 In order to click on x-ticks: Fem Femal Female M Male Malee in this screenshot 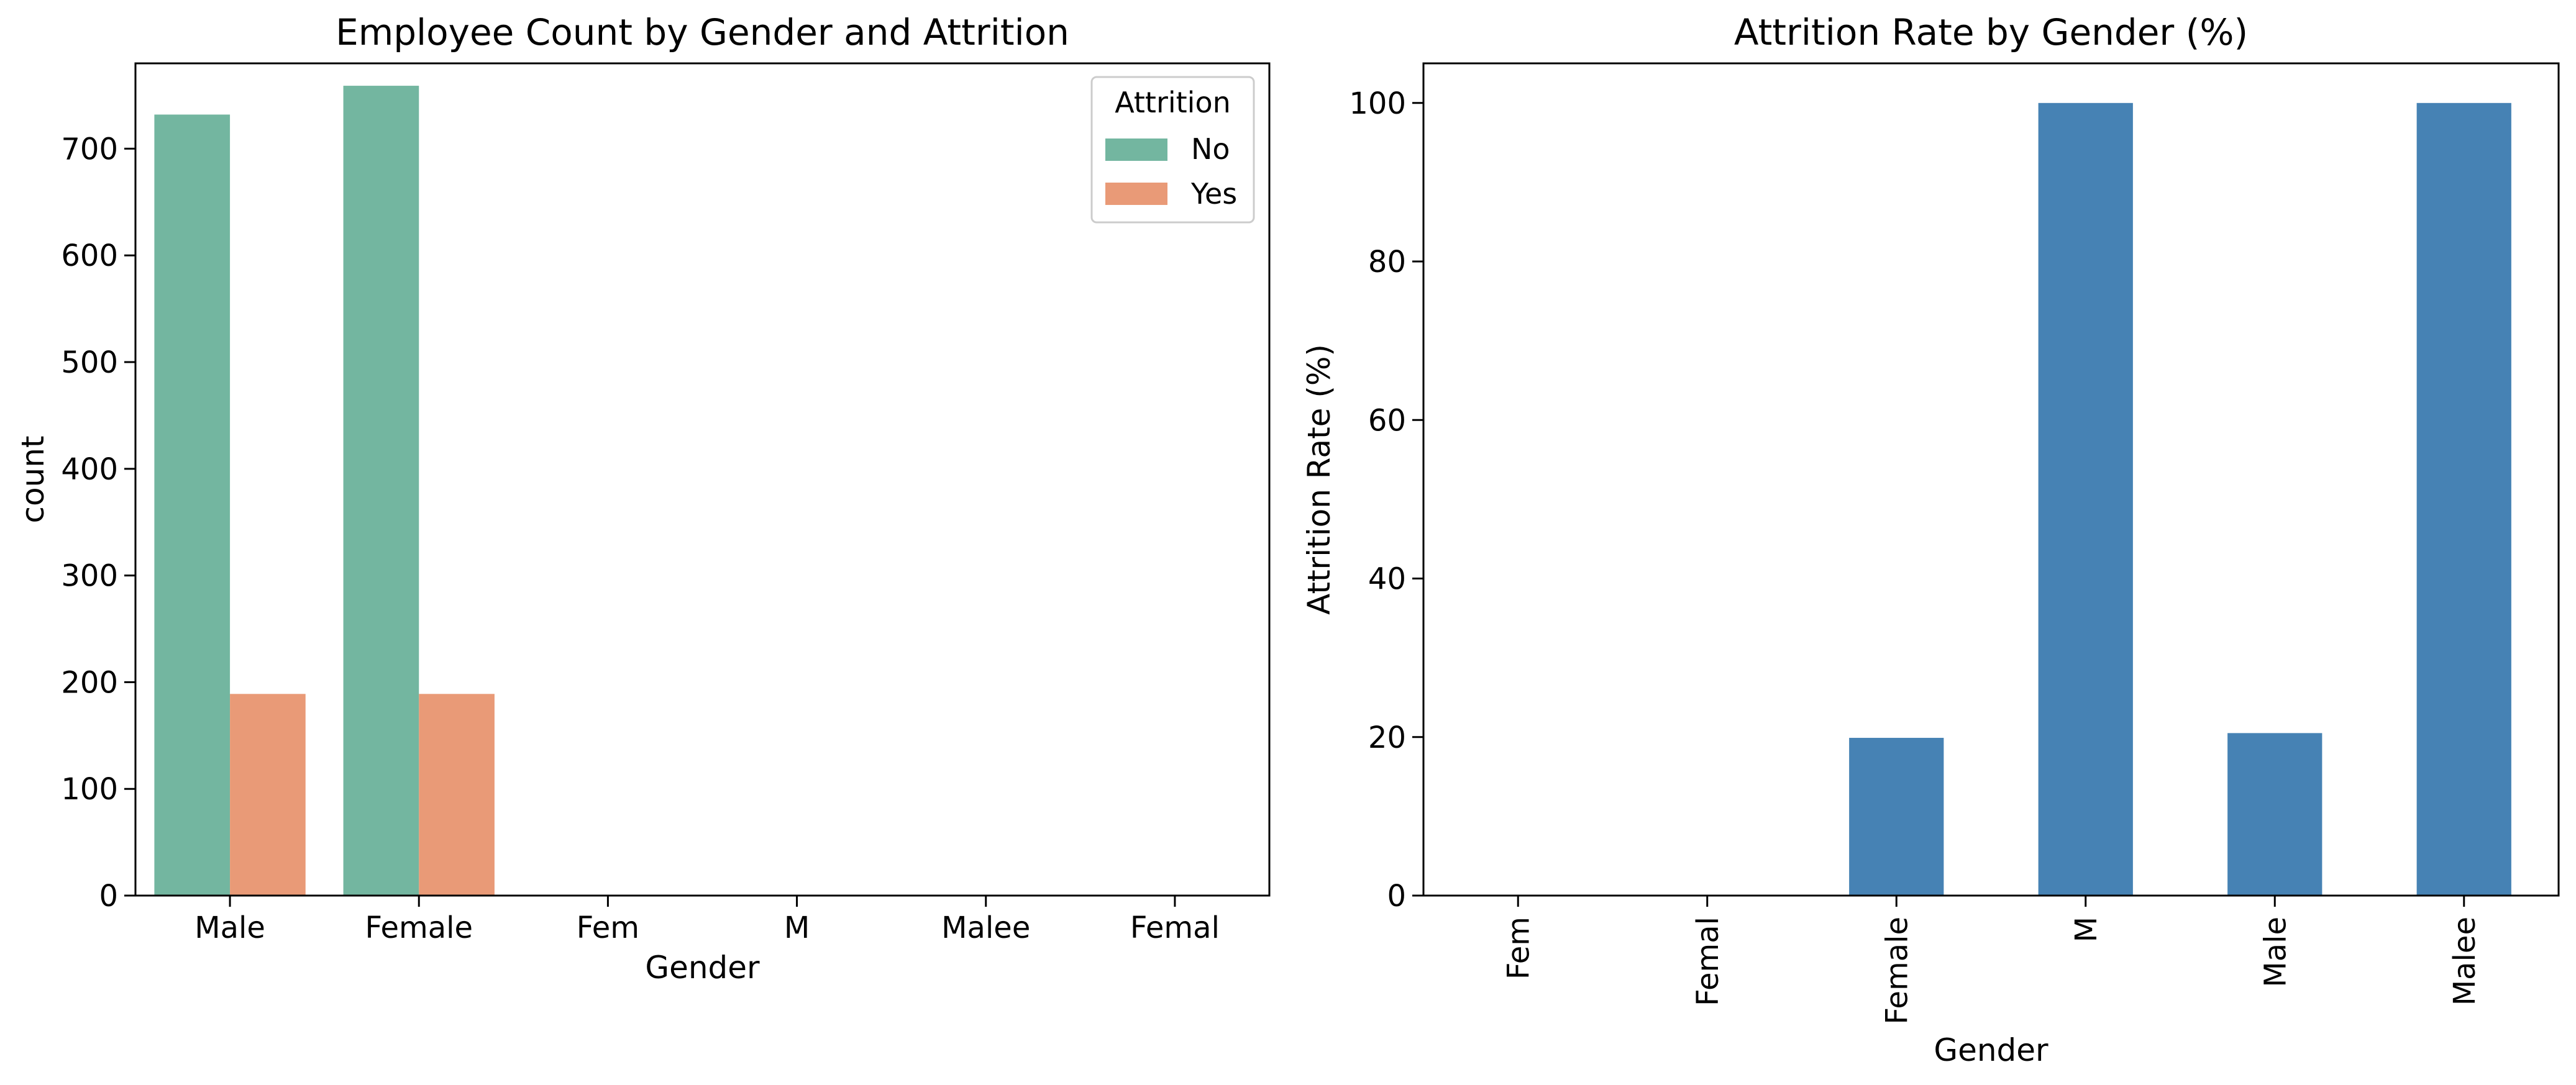, I will do `click(1991, 960)`.